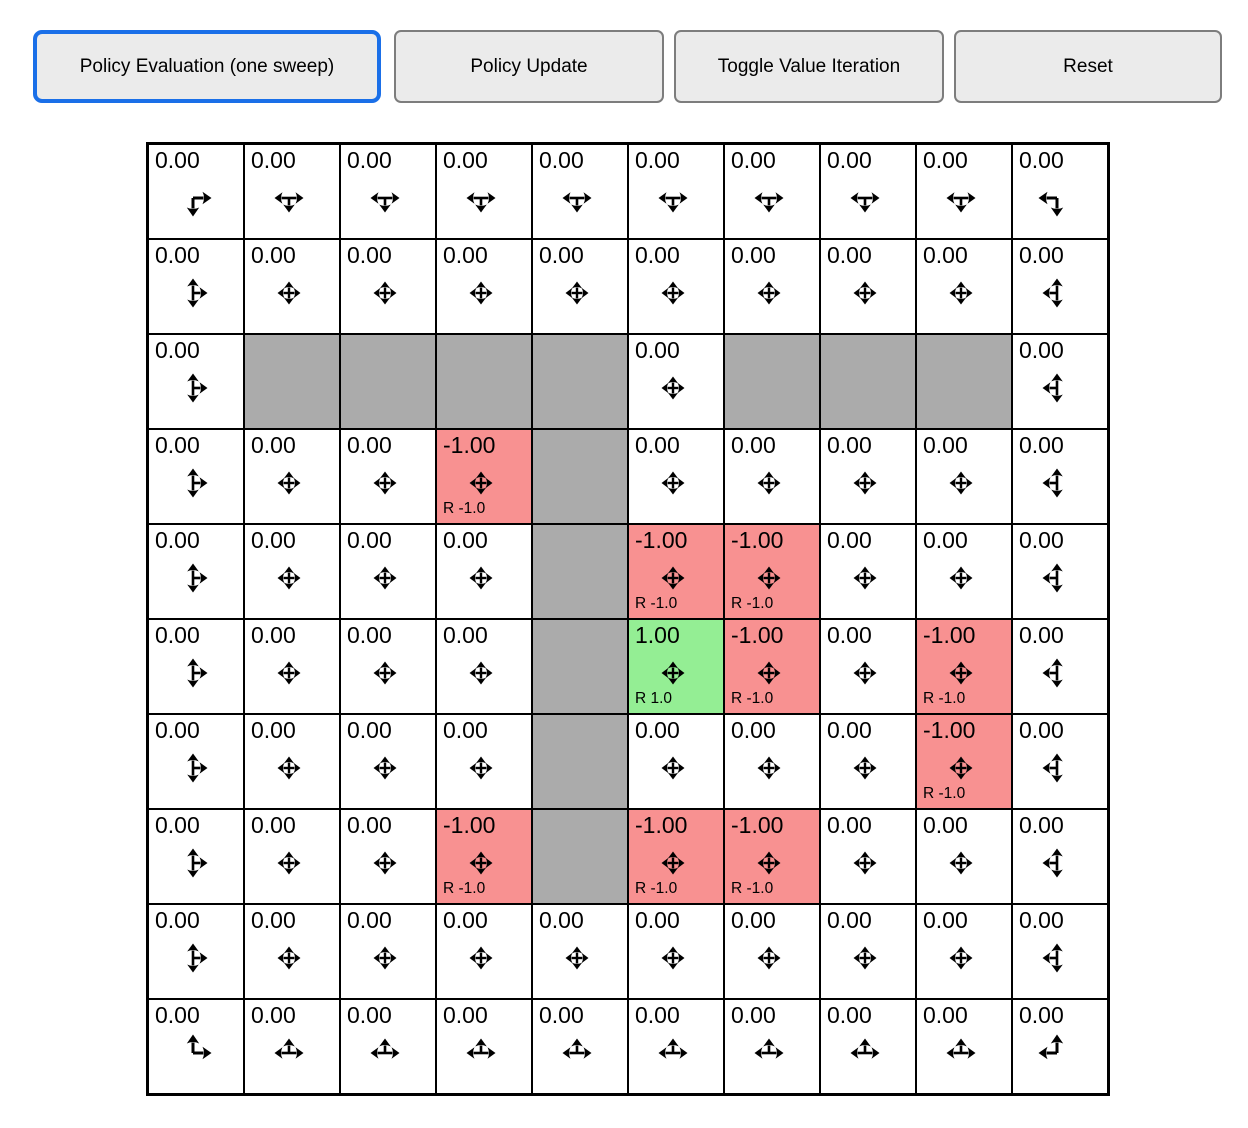 The width and height of the screenshot is (1248, 1128). What do you see at coordinates (676, 666) in the screenshot?
I see `grid-cell: 1.00 R 1.0` at bounding box center [676, 666].